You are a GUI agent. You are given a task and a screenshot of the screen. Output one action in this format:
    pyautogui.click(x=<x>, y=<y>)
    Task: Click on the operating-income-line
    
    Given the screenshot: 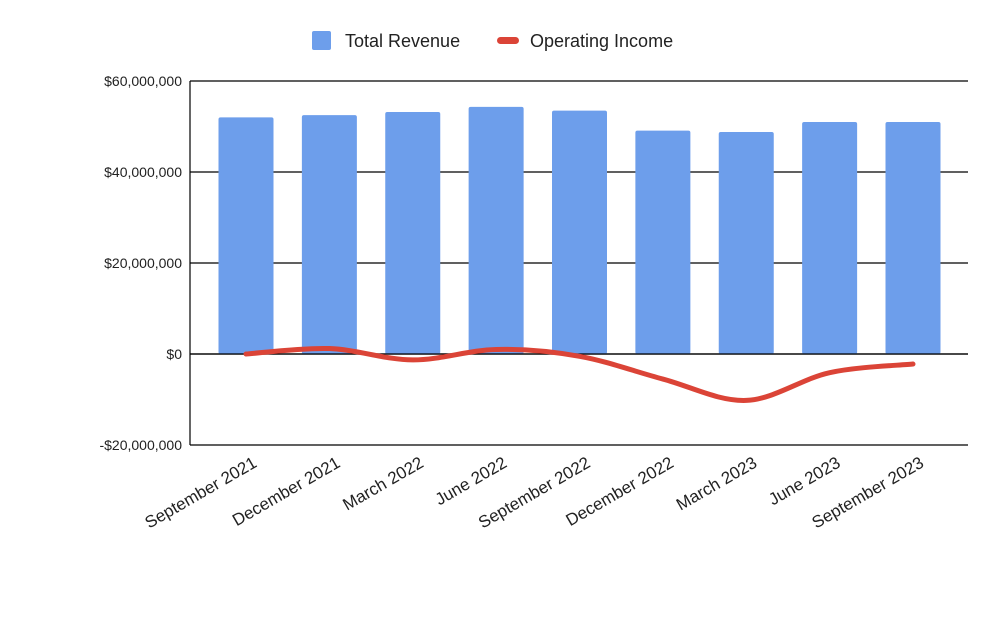 What is the action you would take?
    pyautogui.click(x=579, y=374)
    